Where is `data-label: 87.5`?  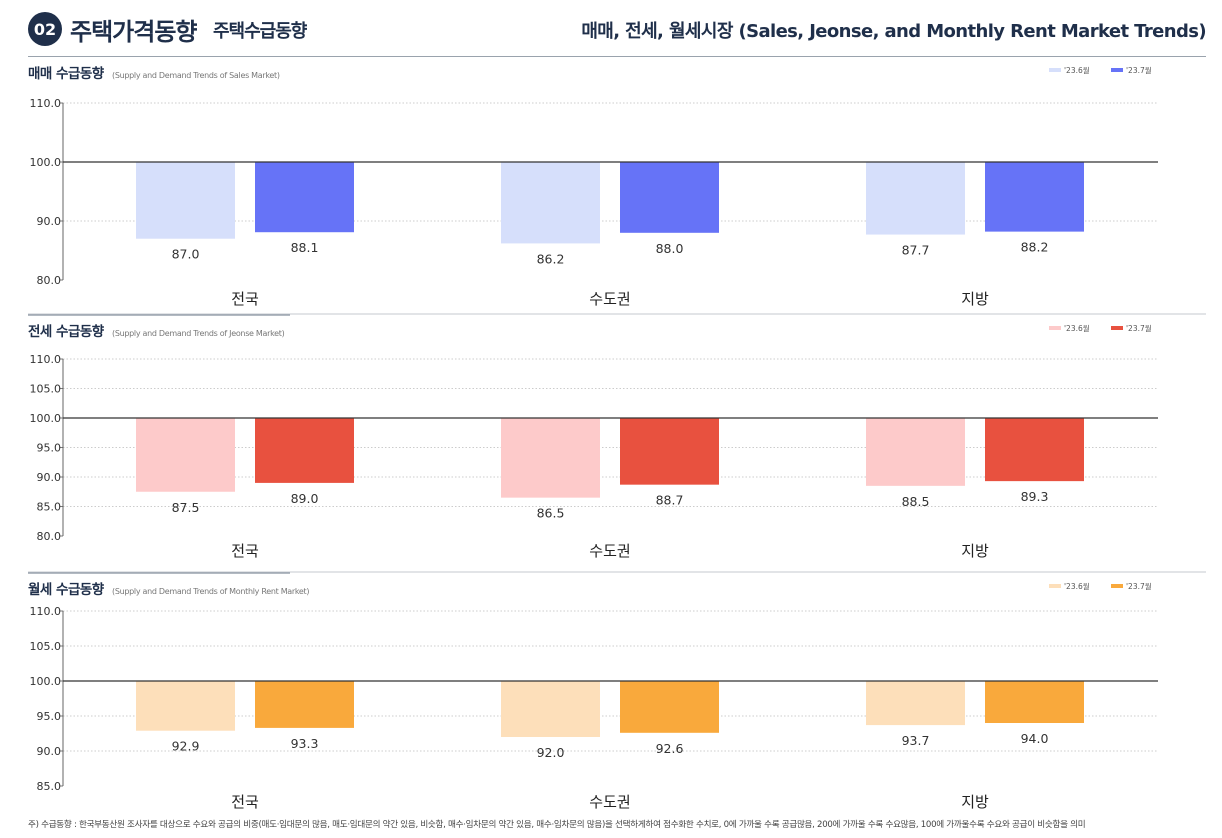
data-label: 87.5 is located at coordinates (186, 507).